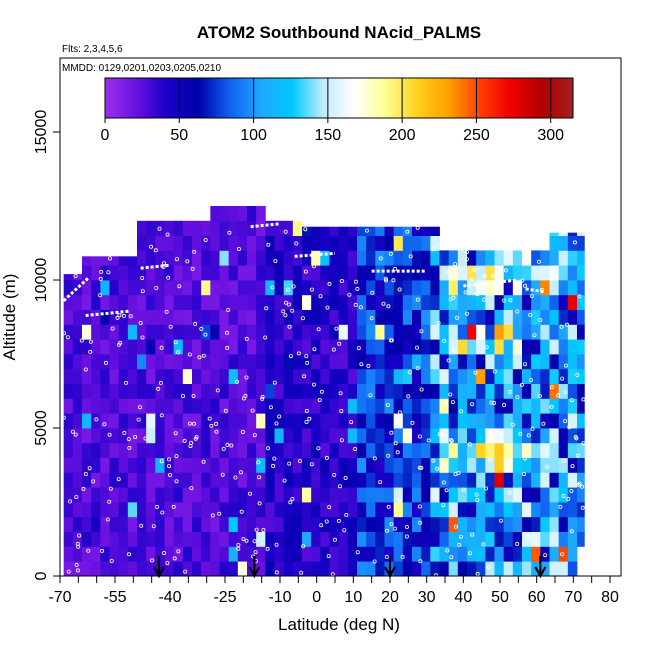 The image size is (650, 650). Describe the element at coordinates (41, 428) in the screenshot. I see `y-tick-label: 5000` at that location.